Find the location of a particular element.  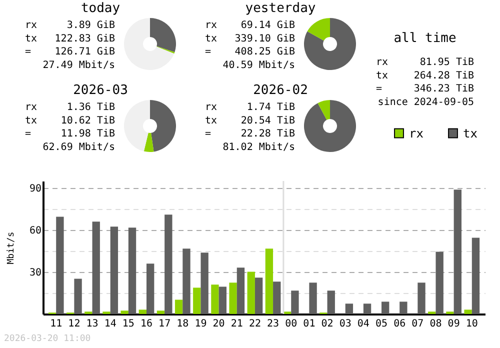

x-tick-label: 14 is located at coordinates (110, 324).